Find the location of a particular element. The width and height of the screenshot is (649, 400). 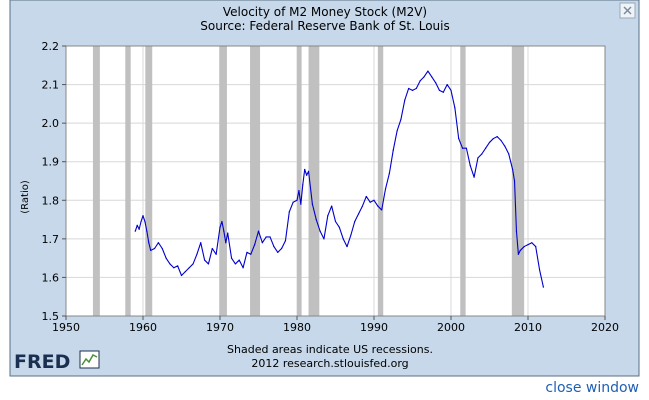

y-tick-label-5: 2.0 is located at coordinates (51, 123).